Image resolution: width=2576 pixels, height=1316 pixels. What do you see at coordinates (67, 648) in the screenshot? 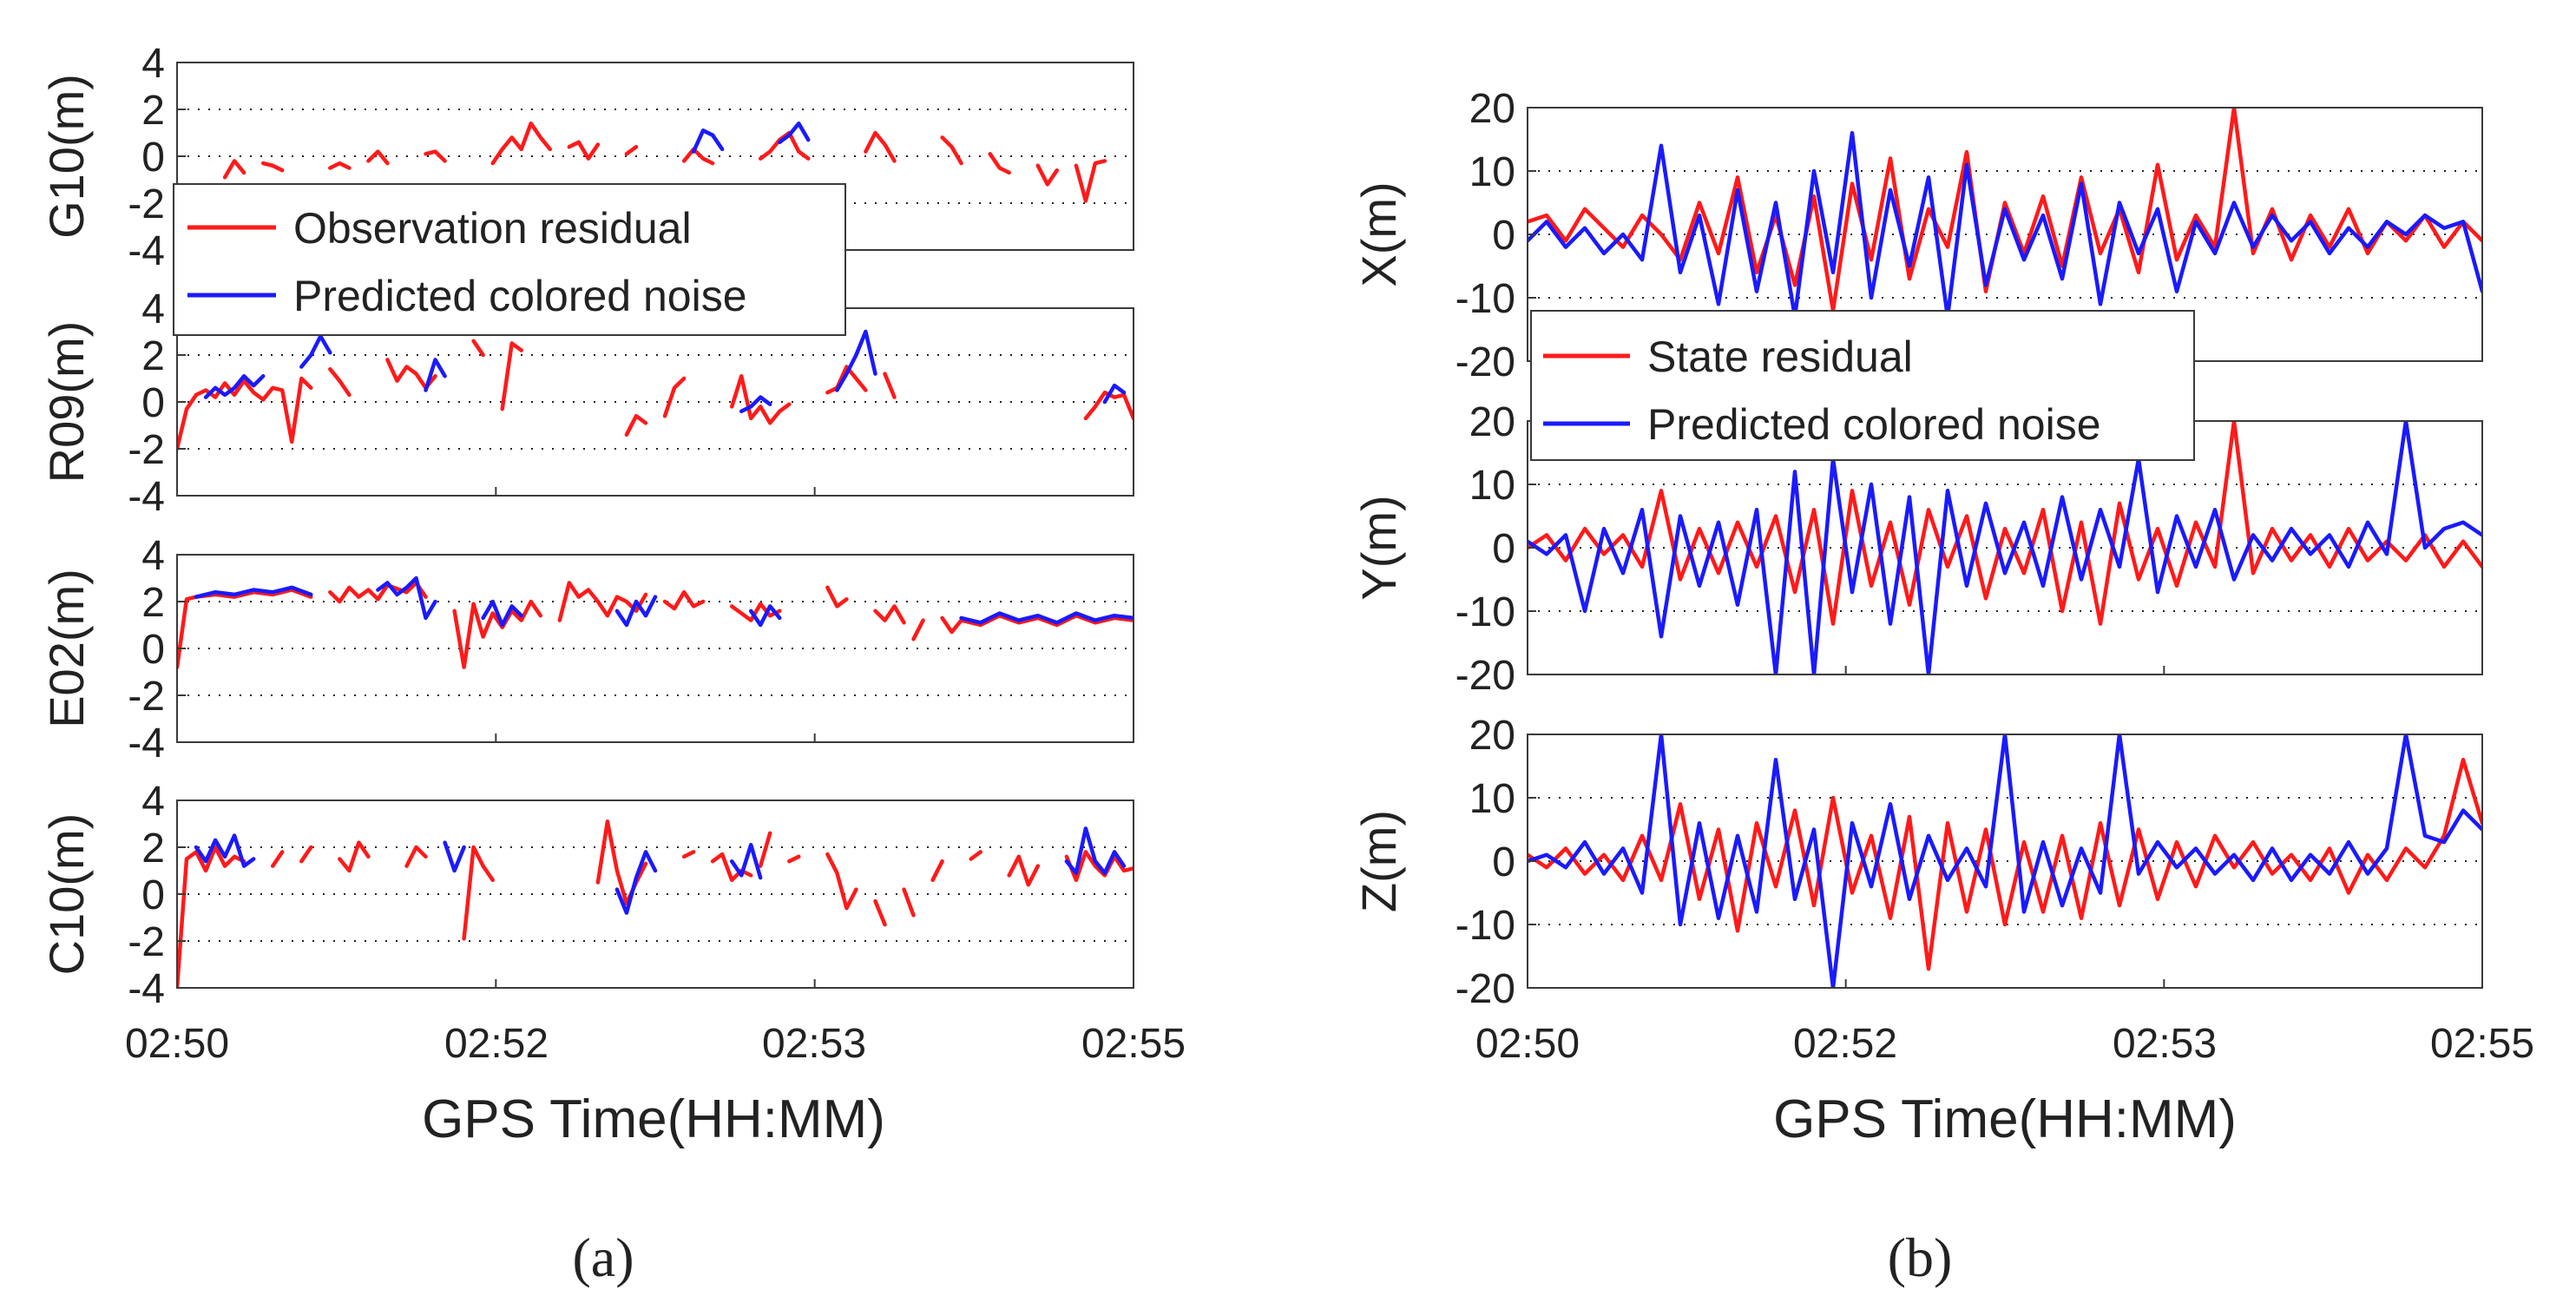
I see `ylabel: E02(m)` at bounding box center [67, 648].